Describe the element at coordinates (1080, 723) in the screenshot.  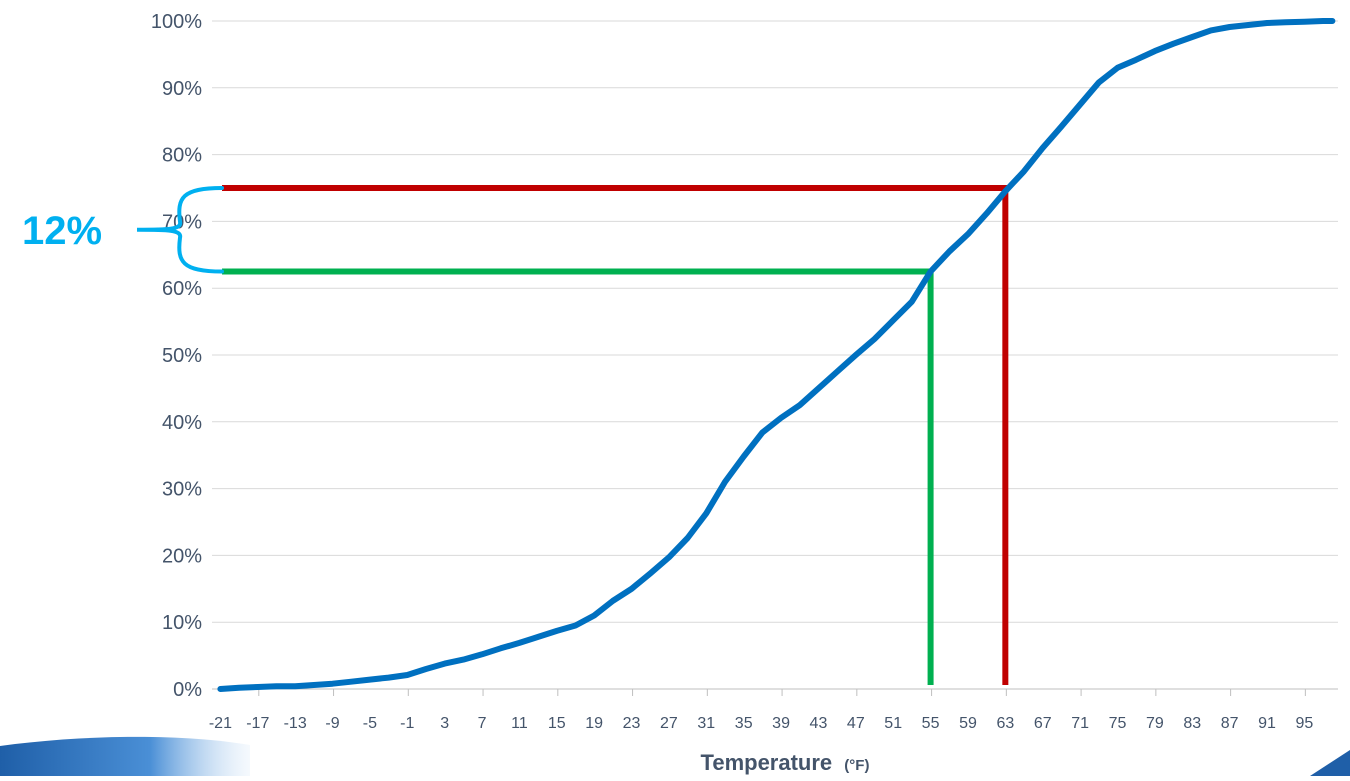
I see `x-tick-label: 71` at that location.